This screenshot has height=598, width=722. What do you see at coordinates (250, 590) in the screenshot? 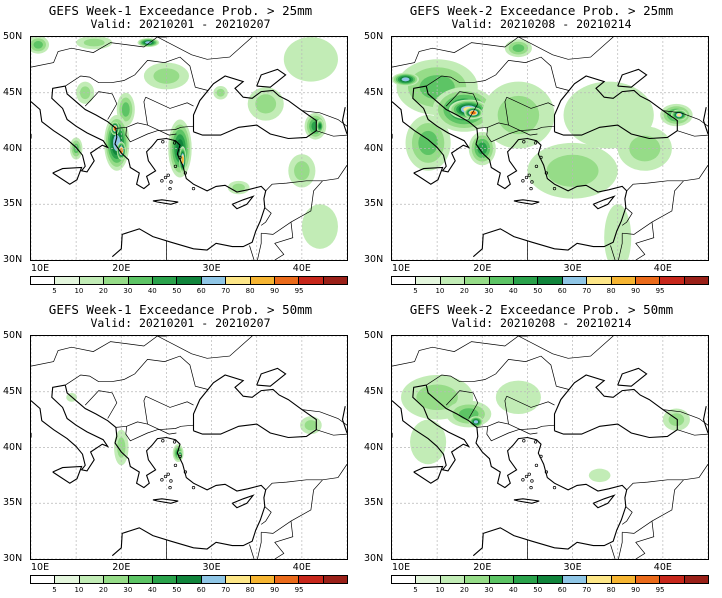
I see `colorbar-tick-label: 80` at bounding box center [250, 590].